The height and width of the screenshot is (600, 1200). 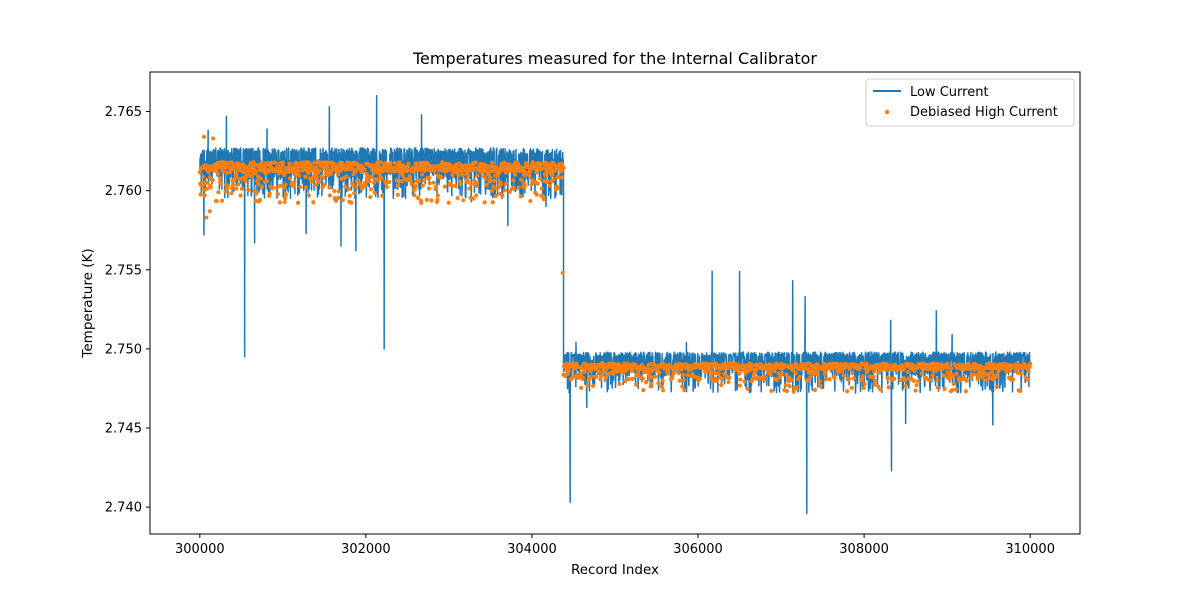 What do you see at coordinates (366, 549) in the screenshot?
I see `x-tick-label: 302000` at bounding box center [366, 549].